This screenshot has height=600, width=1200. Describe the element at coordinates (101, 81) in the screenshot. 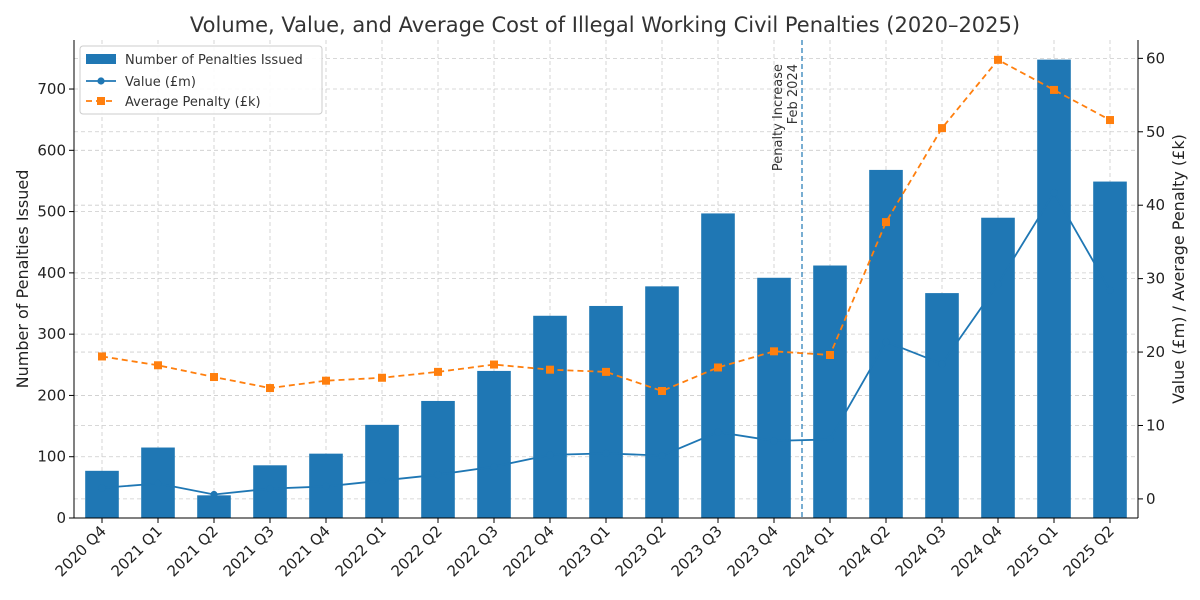

I see `legend-swatch-value-marker` at that location.